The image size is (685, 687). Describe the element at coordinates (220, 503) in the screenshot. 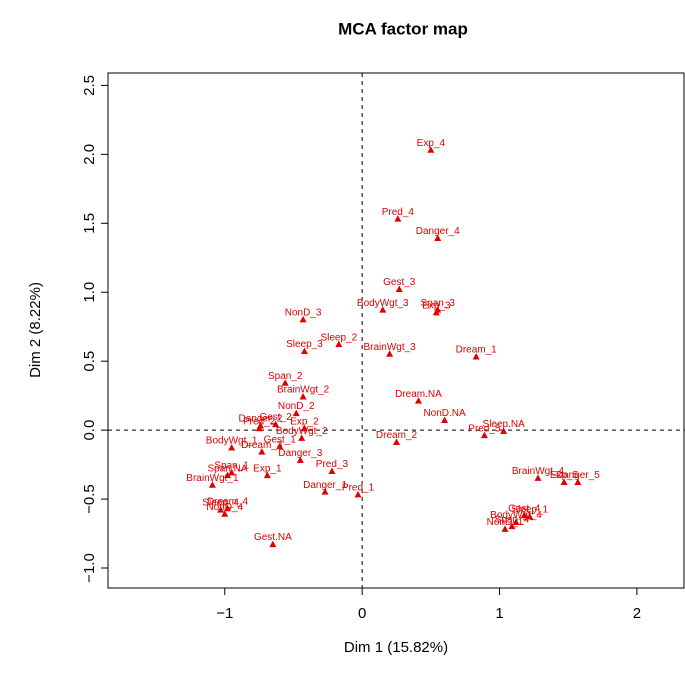

I see `point-label: Sleep_4` at that location.